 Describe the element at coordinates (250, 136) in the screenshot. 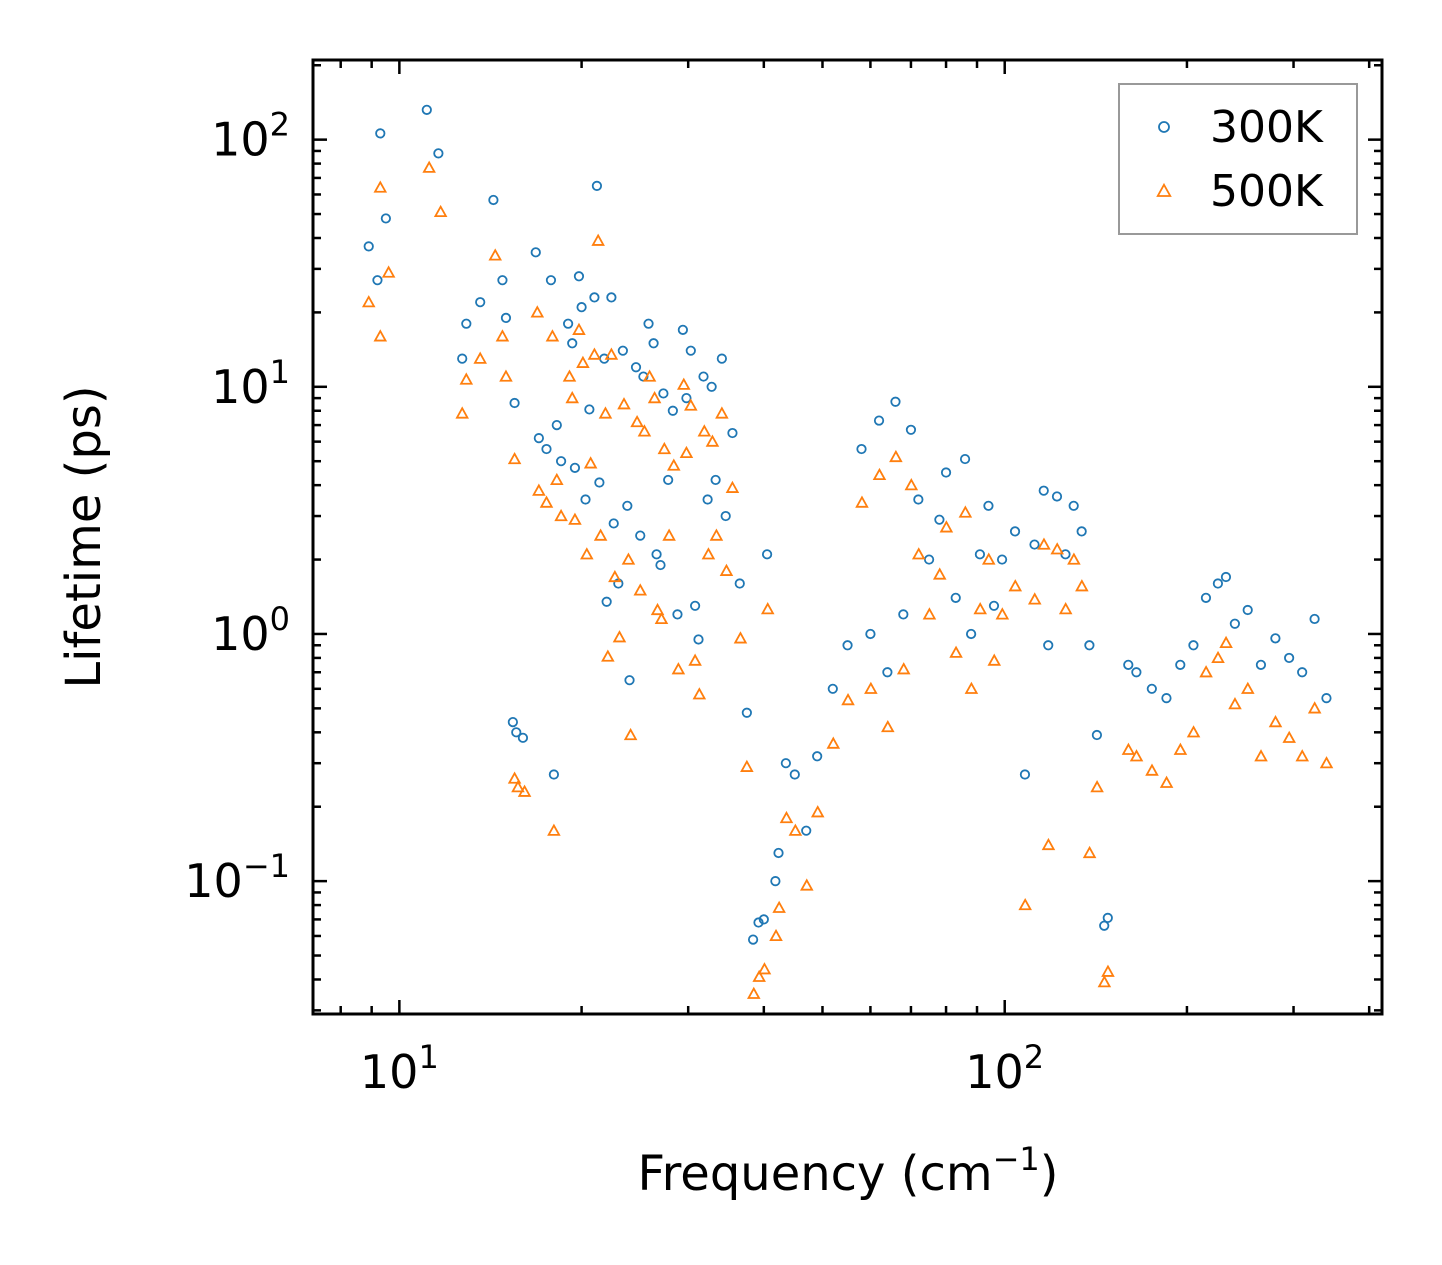

I see `tick-label: 10²` at that location.